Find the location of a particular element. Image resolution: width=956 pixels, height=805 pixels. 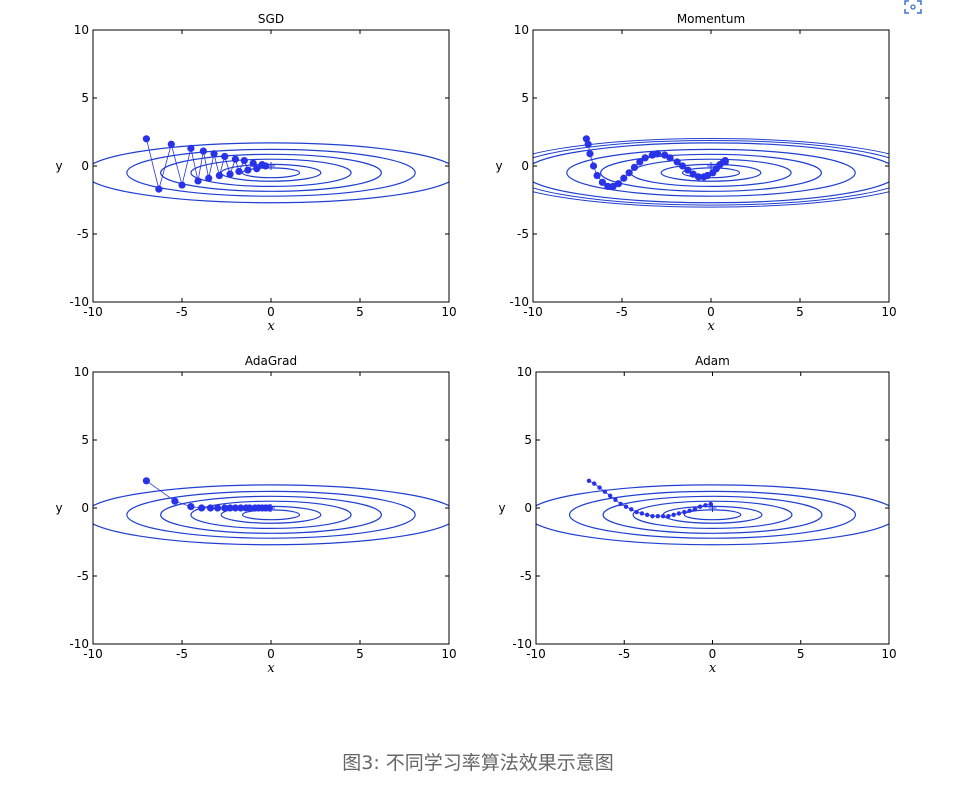

path-line is located at coordinates (206, 164).